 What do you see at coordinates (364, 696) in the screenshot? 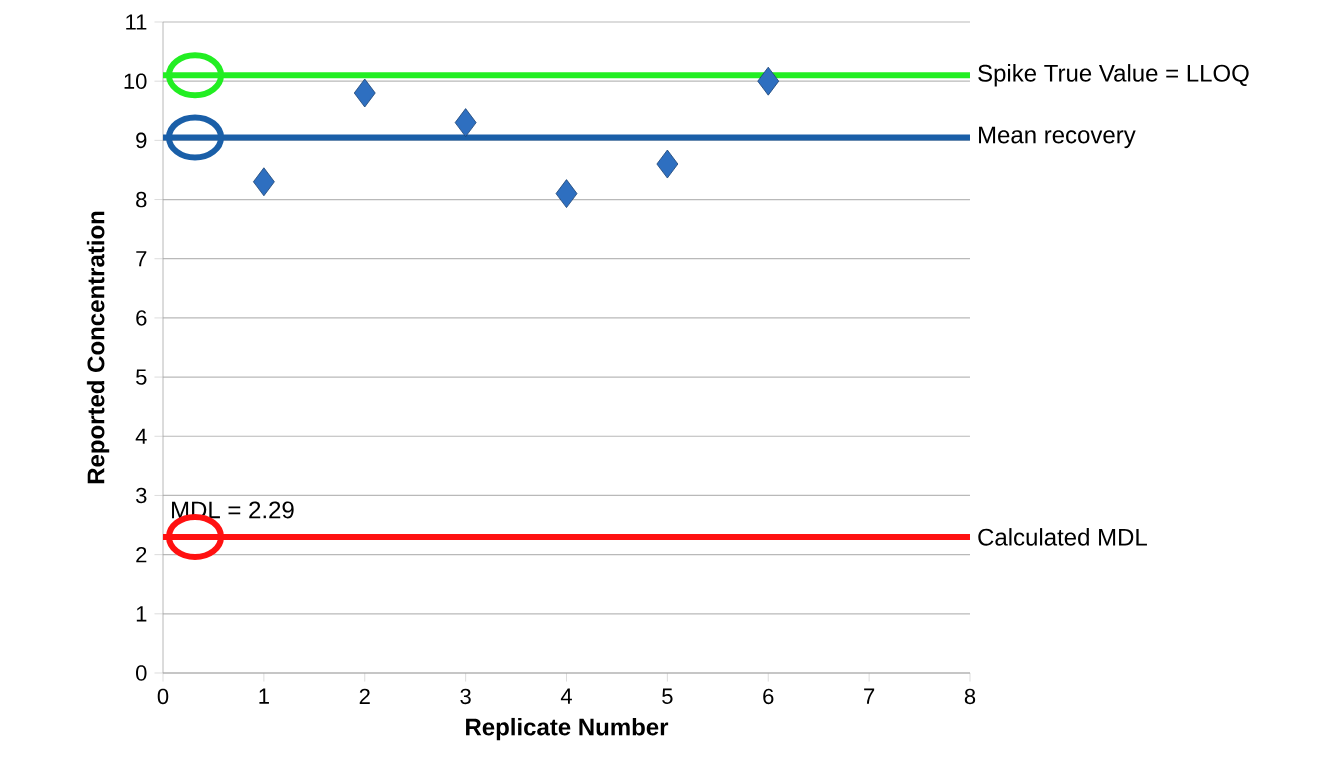
I see `x-tick-label: 2` at bounding box center [364, 696].